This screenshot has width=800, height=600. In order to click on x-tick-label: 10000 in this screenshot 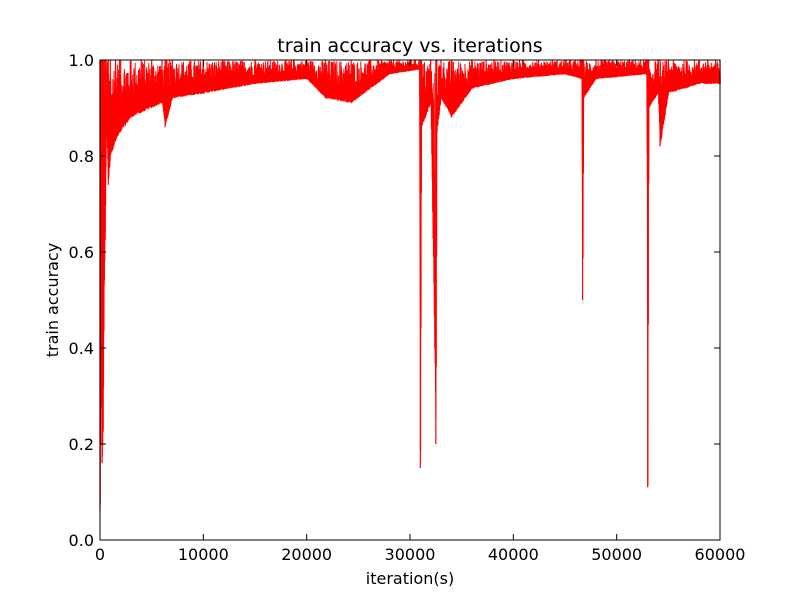, I will do `click(203, 554)`.